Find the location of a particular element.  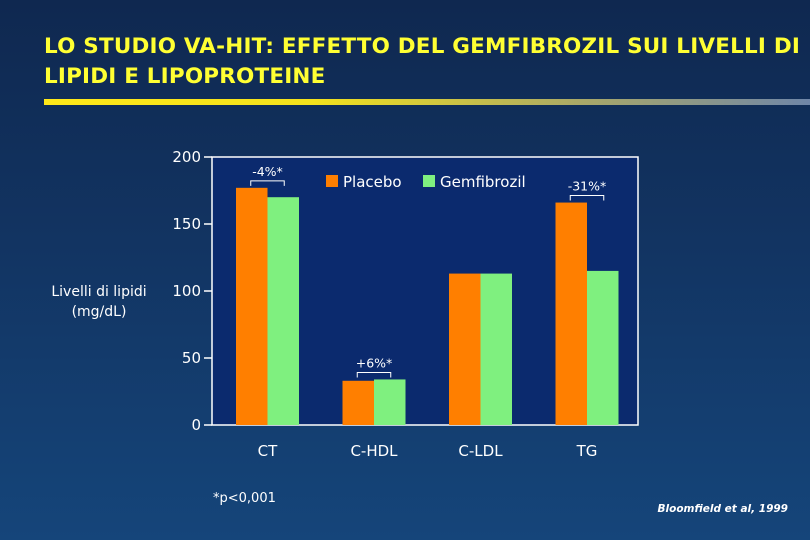

bar-c-ldl-placebo is located at coordinates (465, 349).